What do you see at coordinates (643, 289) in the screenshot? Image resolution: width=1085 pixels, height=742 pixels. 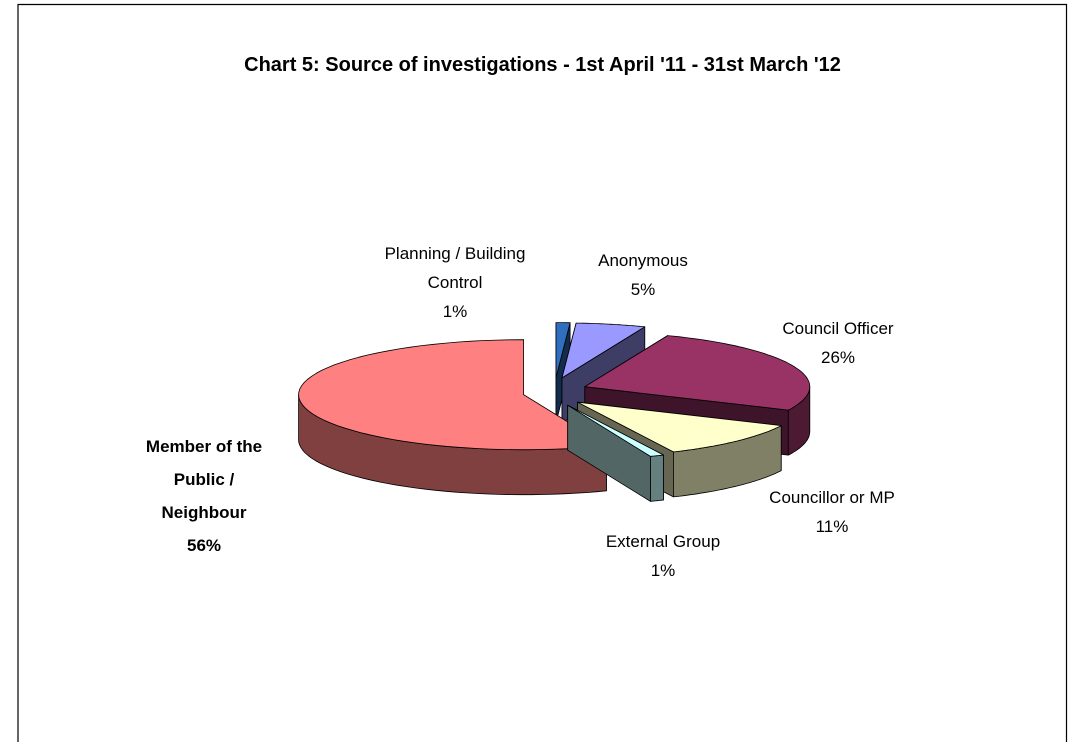 I see `value-label: 5%` at bounding box center [643, 289].